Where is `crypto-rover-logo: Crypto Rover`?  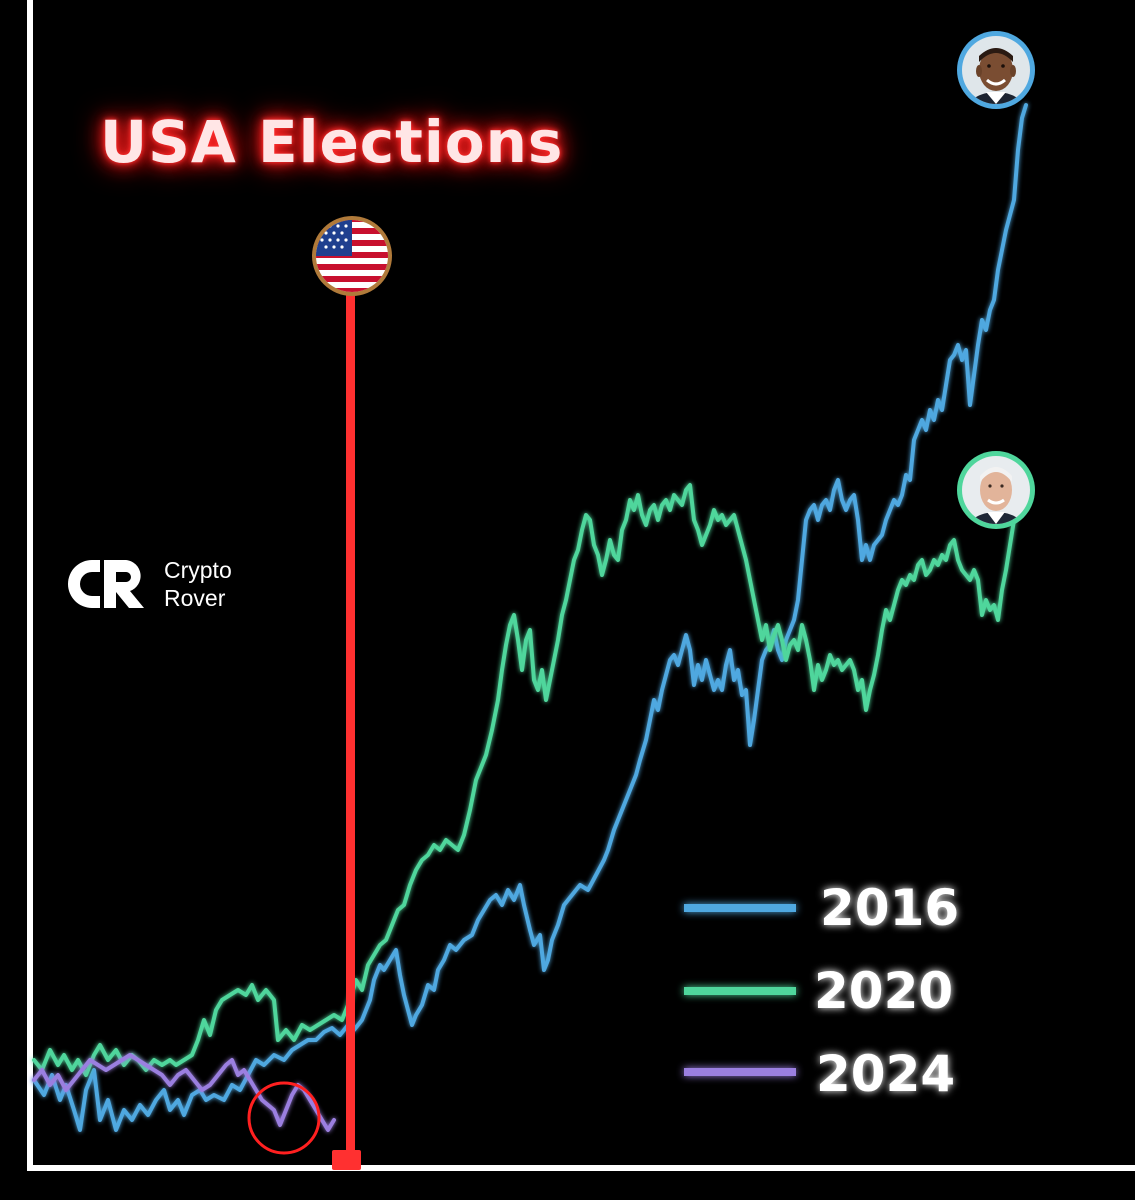
crypto-rover-logo: Crypto Rover is located at coordinates (148, 584).